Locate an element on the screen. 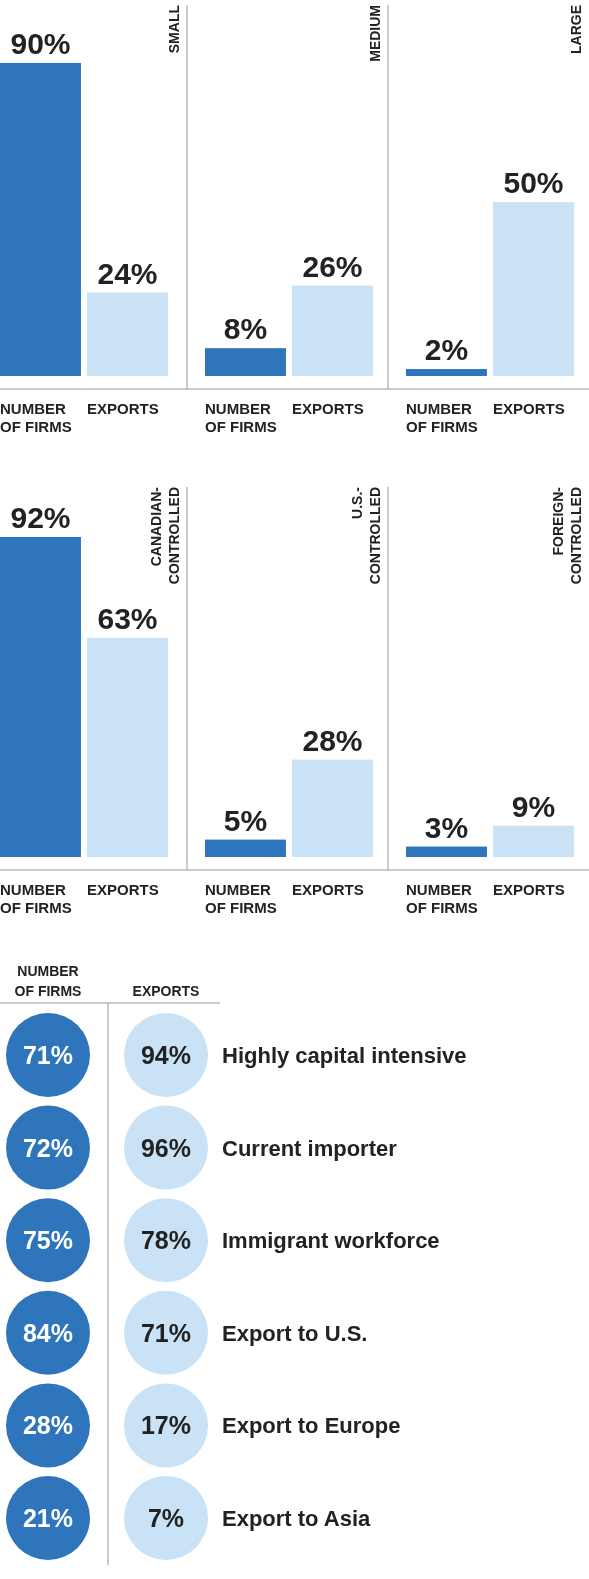  data-label: 2% is located at coordinates (446, 350).